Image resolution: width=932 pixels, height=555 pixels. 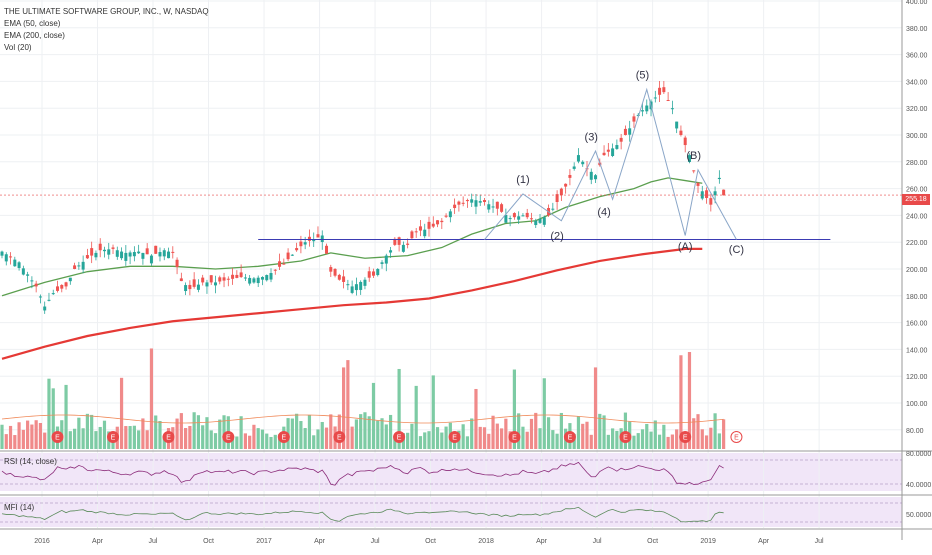 What do you see at coordinates (642, 76) in the screenshot?
I see `wave-label: (5)` at bounding box center [642, 76].